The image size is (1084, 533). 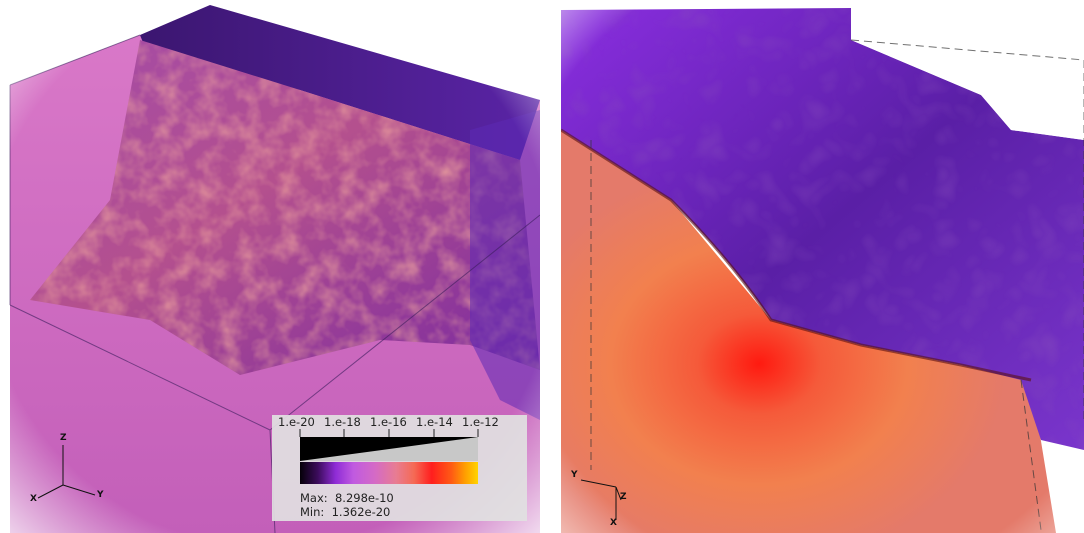 What do you see at coordinates (314, 498) in the screenshot?
I see `legend-max-label: Max:` at bounding box center [314, 498].